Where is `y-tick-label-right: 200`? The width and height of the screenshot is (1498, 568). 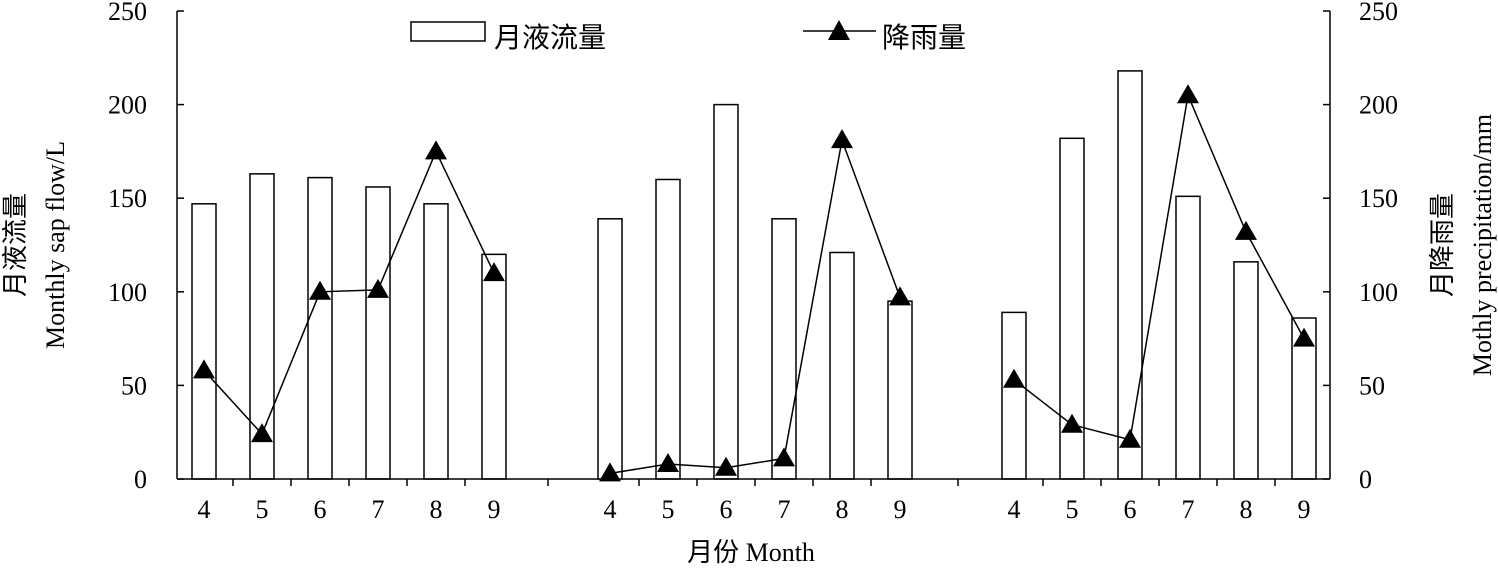 y-tick-label-right: 200 is located at coordinates (1378, 105).